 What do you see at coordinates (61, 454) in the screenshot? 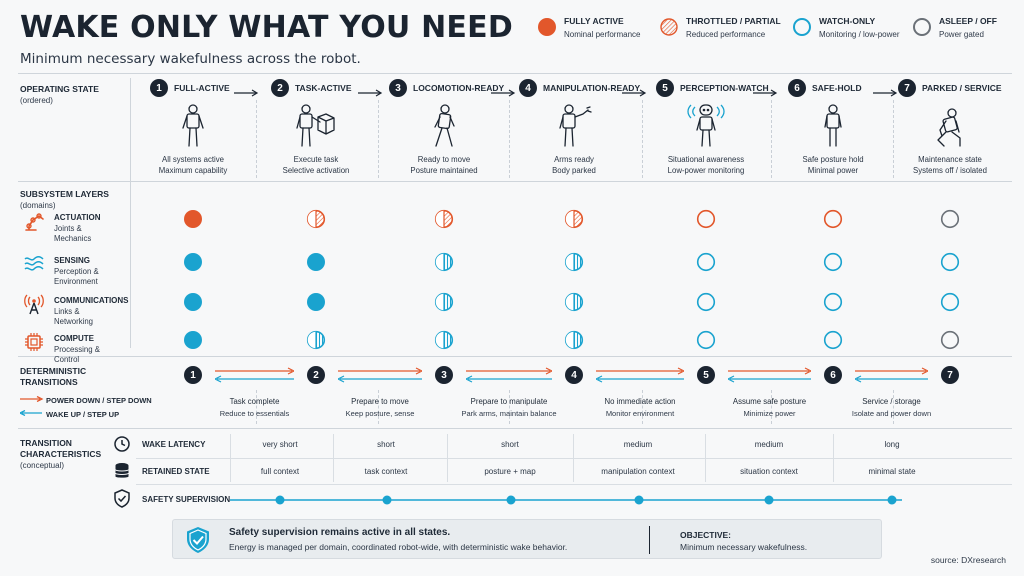
I see `characteristics-label-2: CHARACTERISTICS` at bounding box center [61, 454].